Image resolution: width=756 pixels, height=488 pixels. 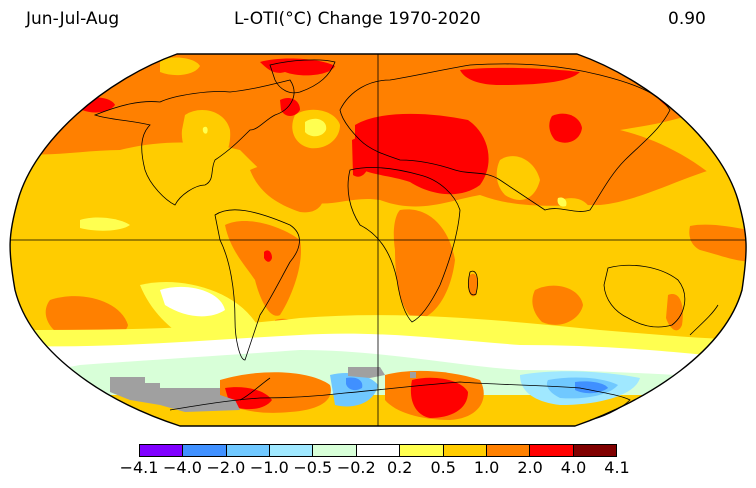 I want to click on field-siberia-red, so click(x=520, y=76).